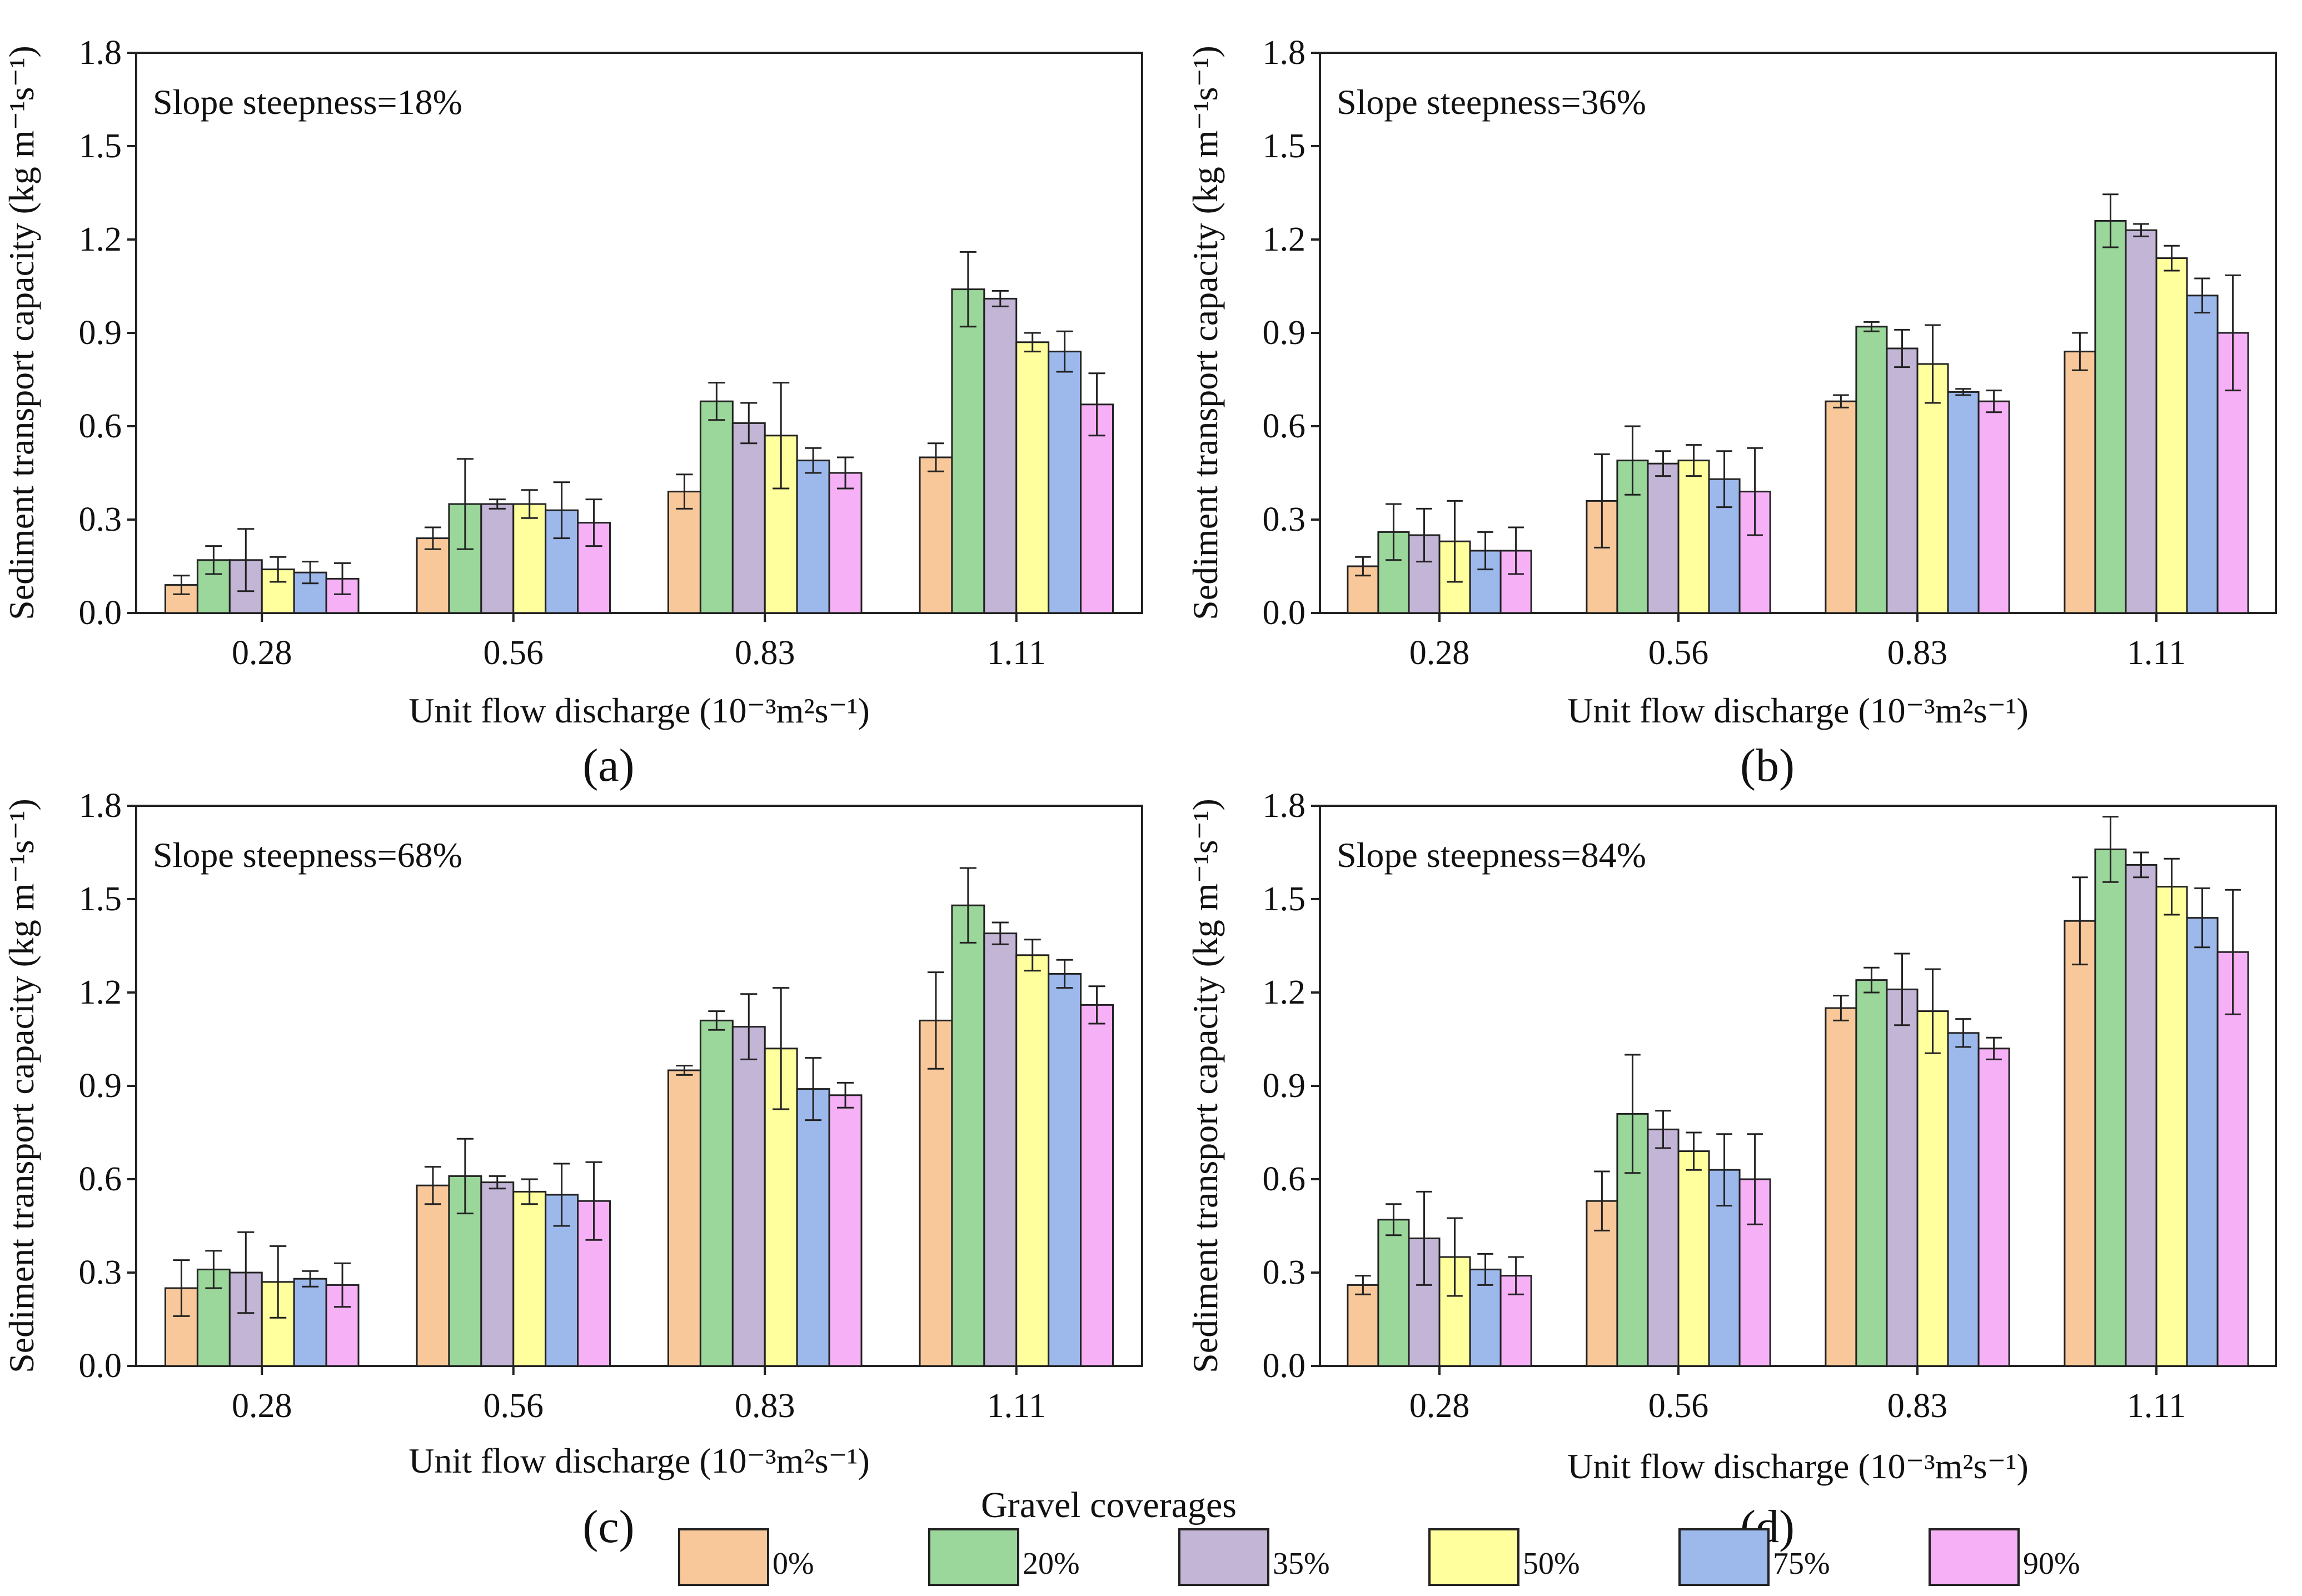 This screenshot has height=1596, width=2302. I want to click on x-tick-label: 0.28, so click(1439, 653).